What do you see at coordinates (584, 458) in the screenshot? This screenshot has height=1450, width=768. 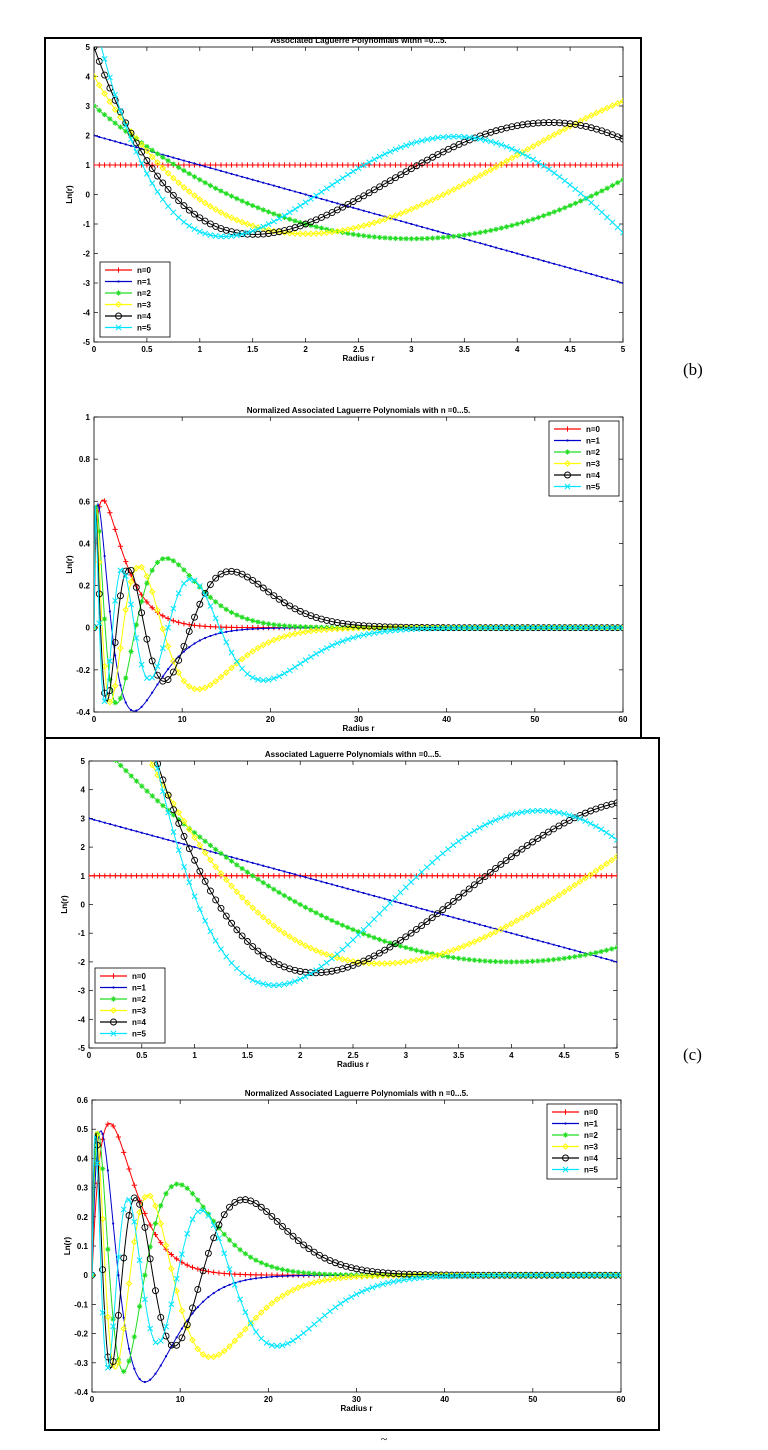 I see `legend: n=0n=1n=2n=3n=4n=5` at bounding box center [584, 458].